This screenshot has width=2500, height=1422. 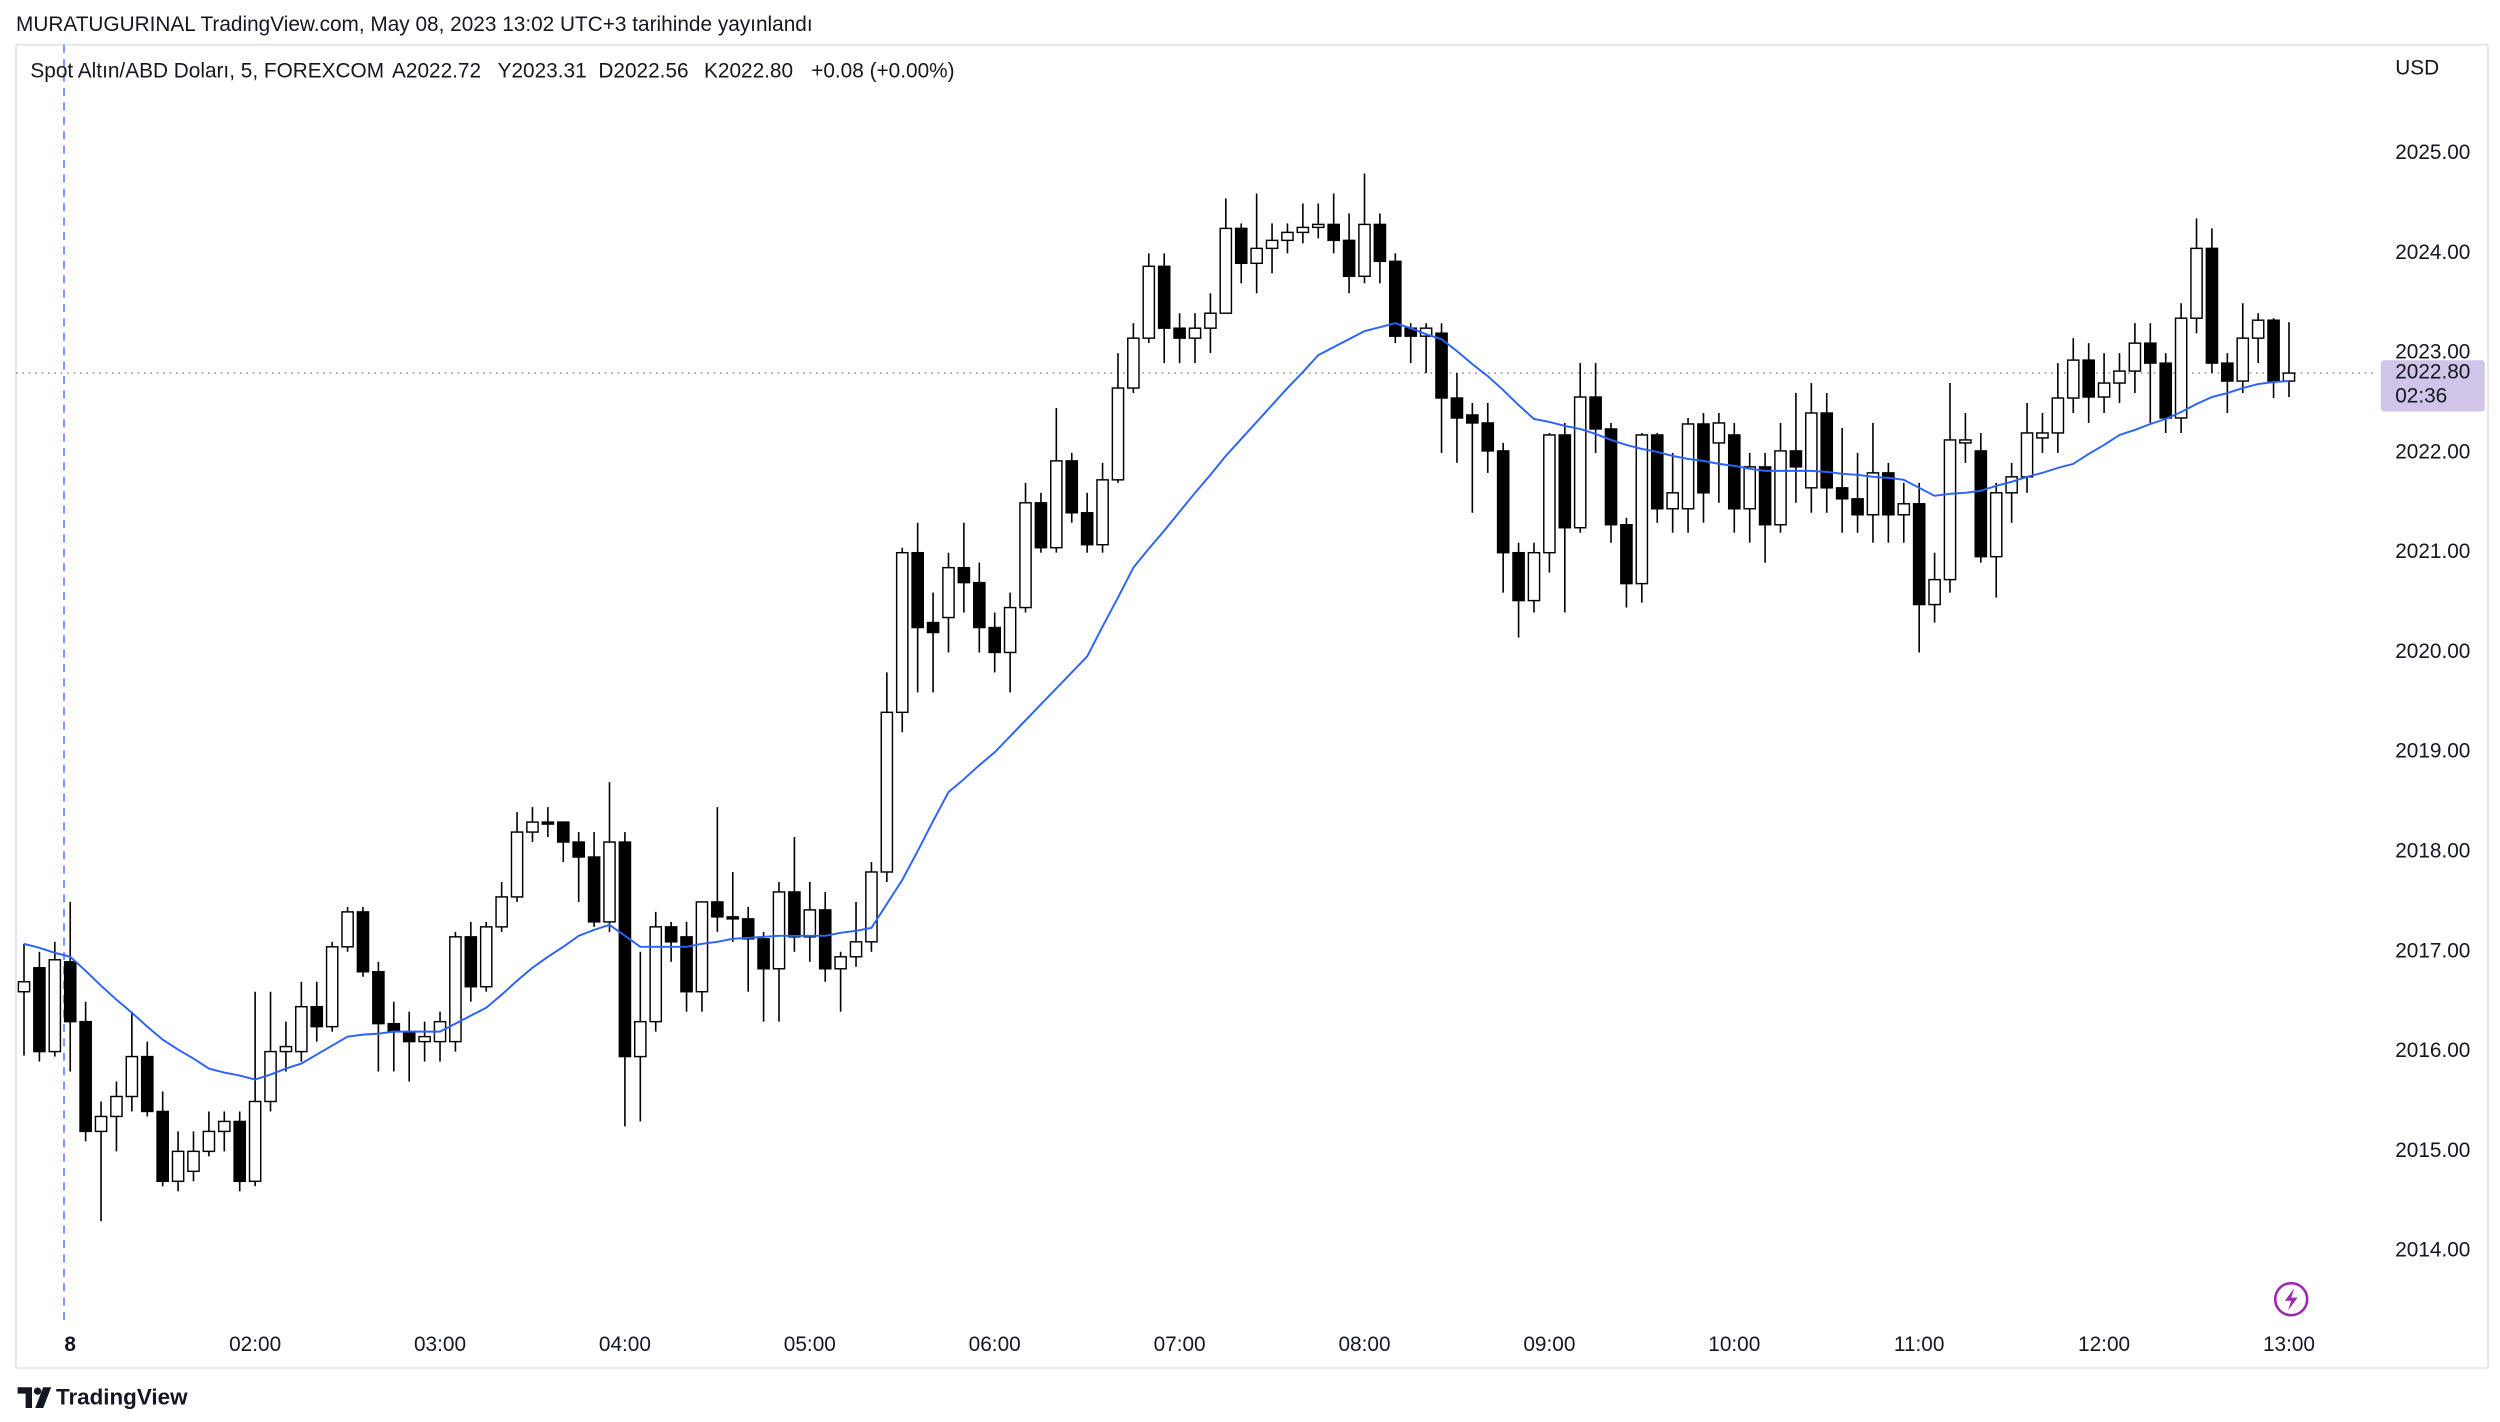 I want to click on brand-text: TradingView, so click(x=122, y=1396).